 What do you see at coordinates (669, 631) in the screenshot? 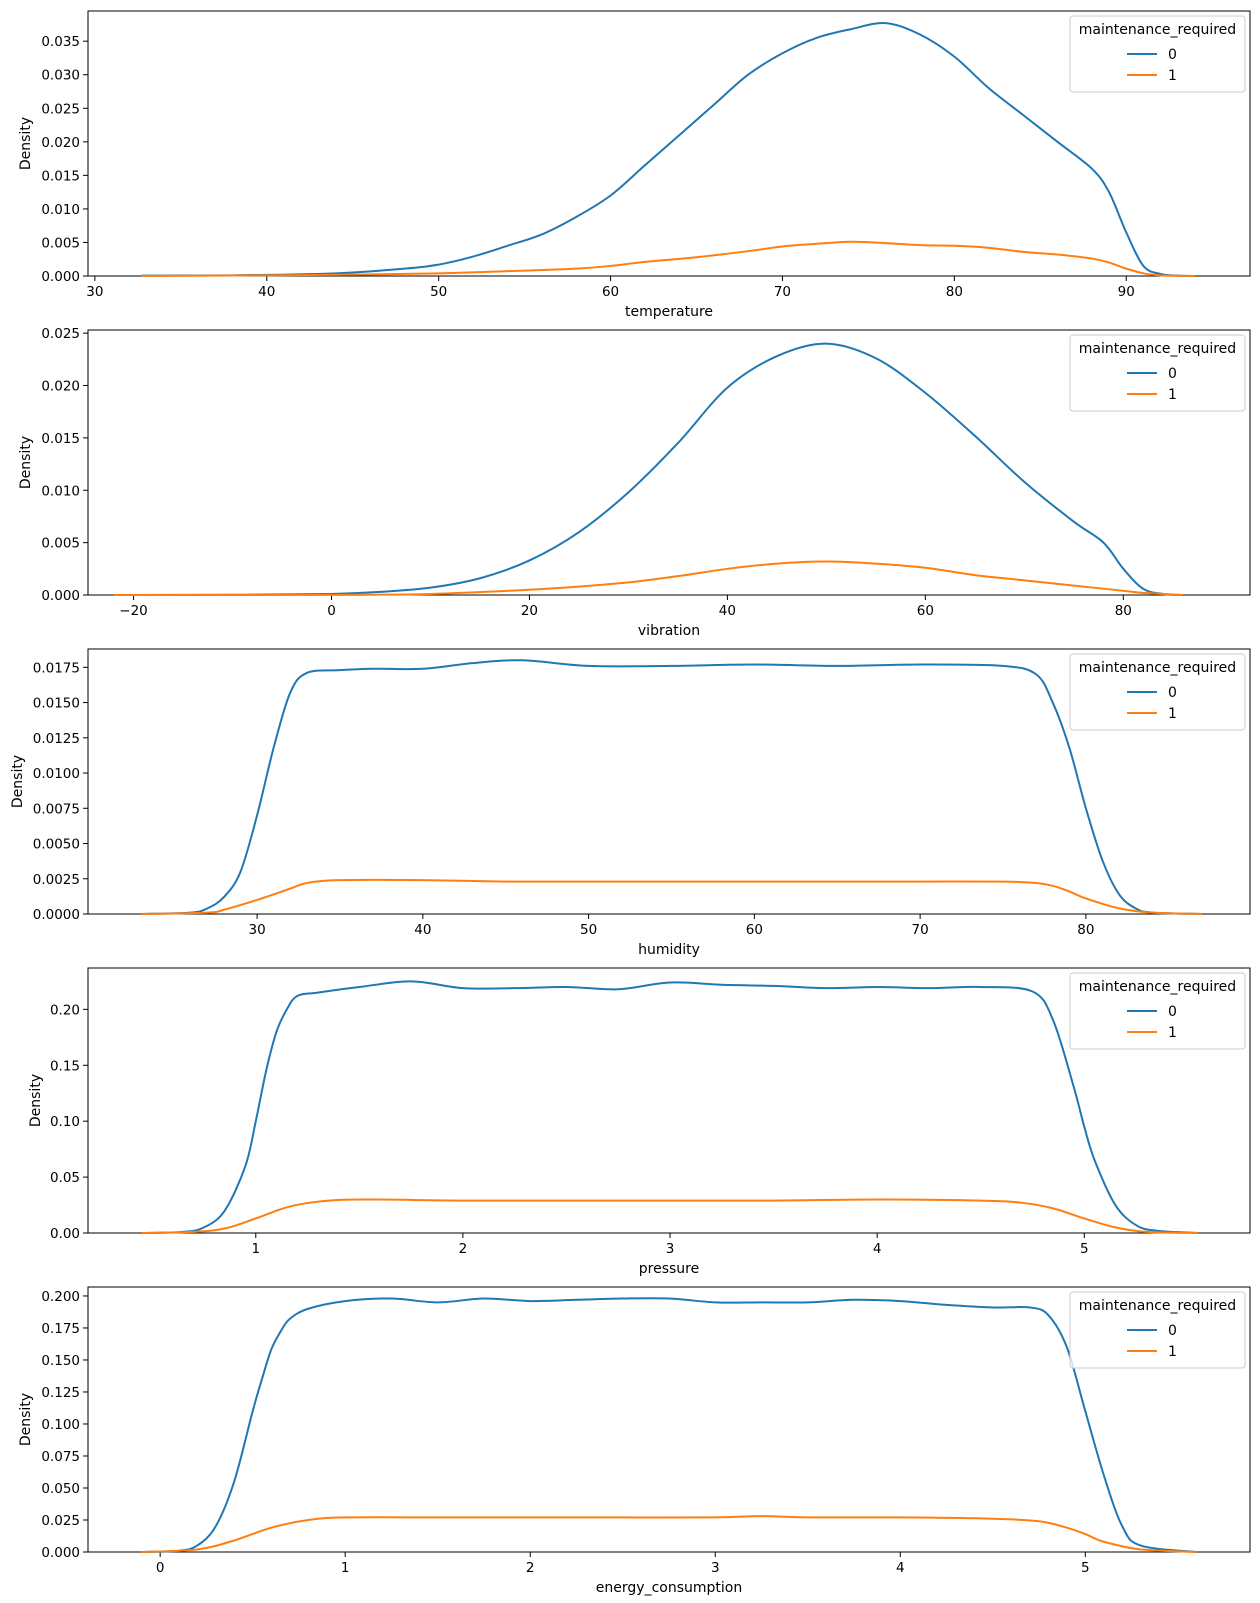
I see `x-axis-label: vibration` at bounding box center [669, 631].